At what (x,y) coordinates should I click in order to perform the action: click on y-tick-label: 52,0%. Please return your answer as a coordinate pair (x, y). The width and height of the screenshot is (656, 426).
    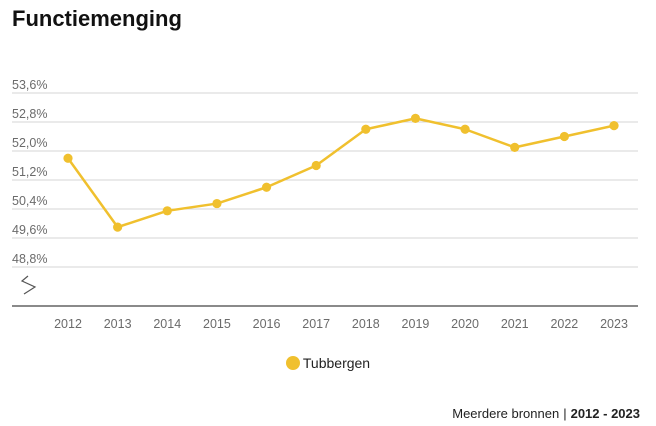
    Looking at the image, I should click on (29, 143).